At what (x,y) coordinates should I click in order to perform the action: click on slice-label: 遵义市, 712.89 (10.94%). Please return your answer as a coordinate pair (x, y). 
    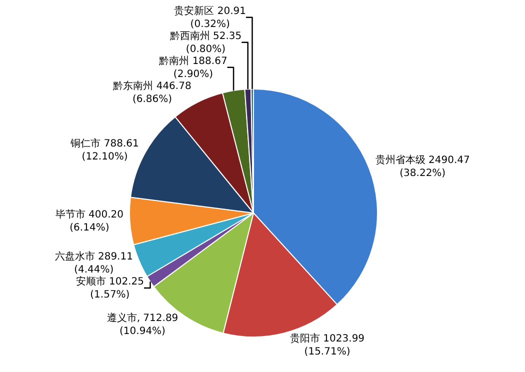
    Looking at the image, I should click on (142, 325).